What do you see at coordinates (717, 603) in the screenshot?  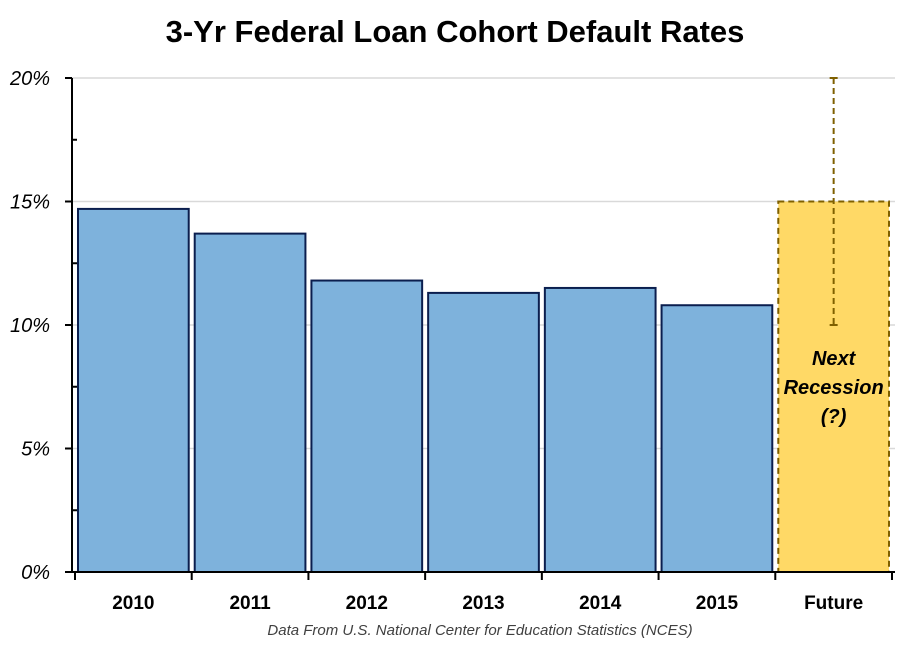 I see `x-tick-label: 2015` at bounding box center [717, 603].